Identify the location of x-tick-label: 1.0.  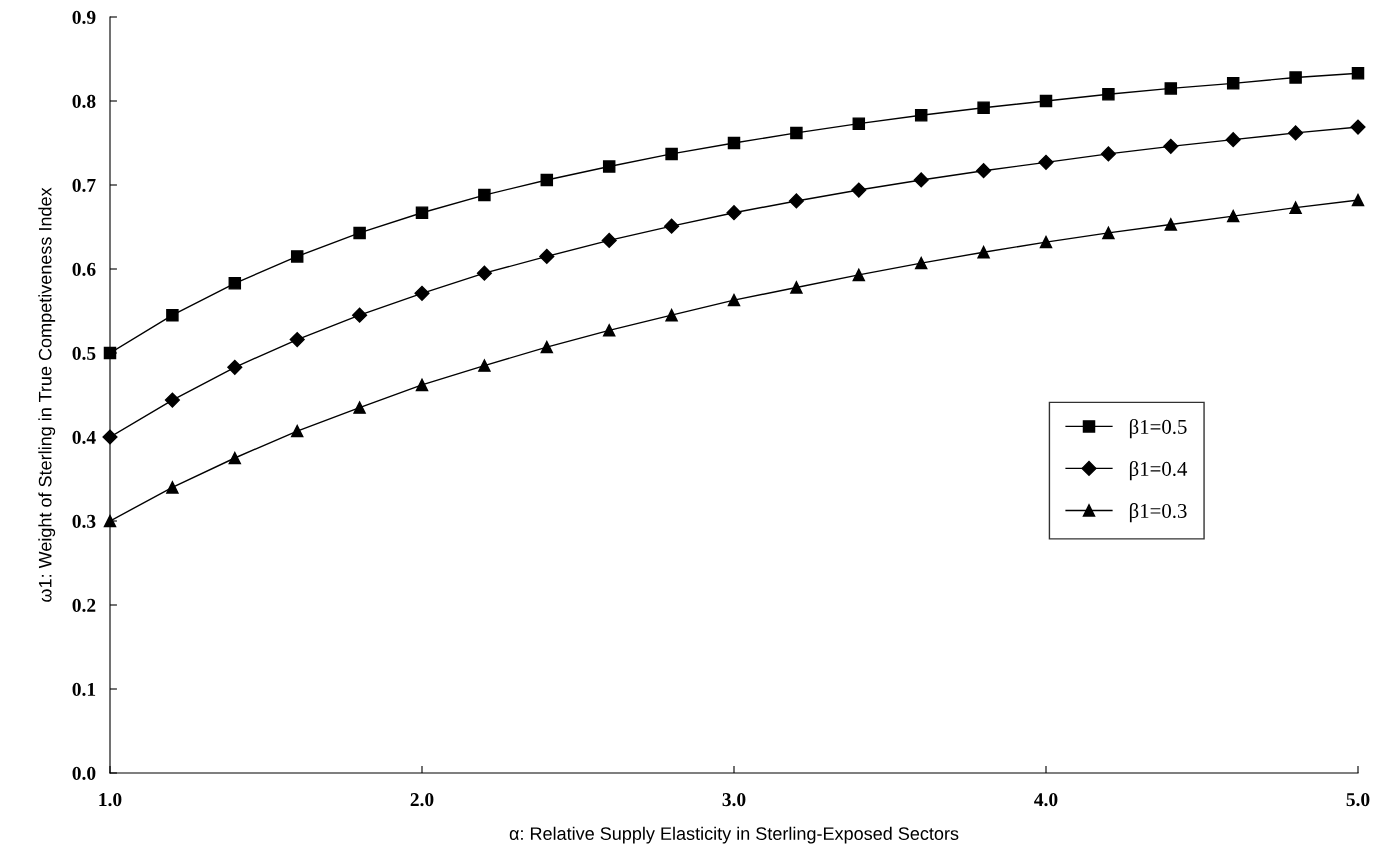
(110, 800).